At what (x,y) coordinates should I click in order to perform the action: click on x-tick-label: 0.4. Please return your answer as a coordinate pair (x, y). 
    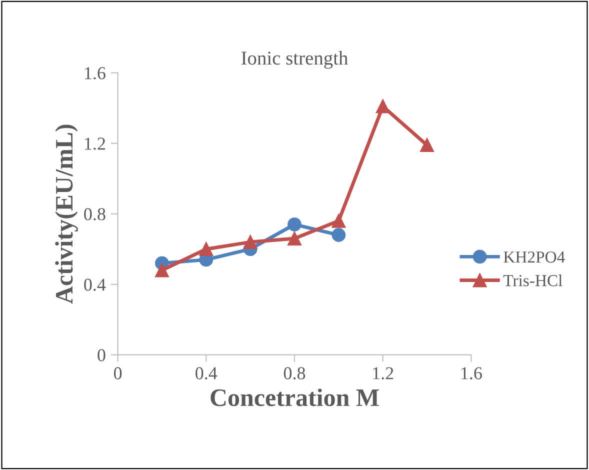
    Looking at the image, I should click on (207, 373).